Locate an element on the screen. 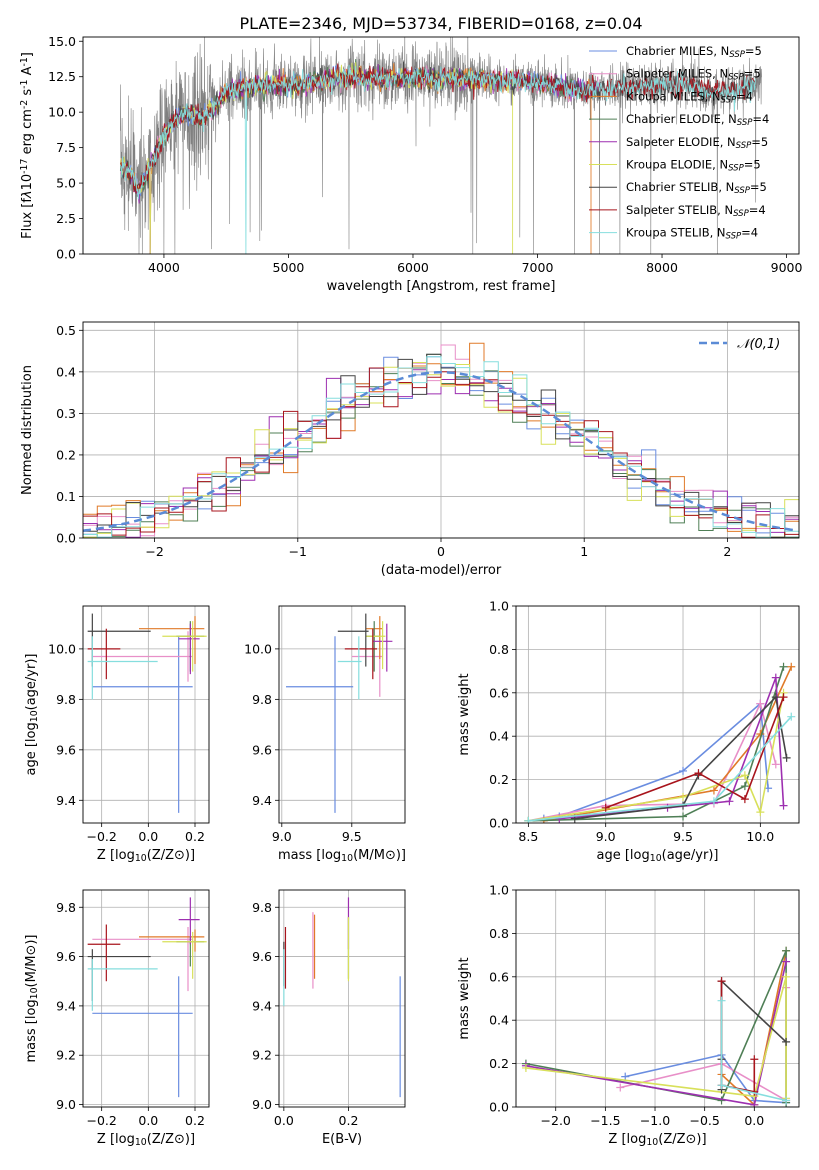 This screenshot has height=1170, width=819. x-tick-label: −0.2 is located at coordinates (101, 1120).